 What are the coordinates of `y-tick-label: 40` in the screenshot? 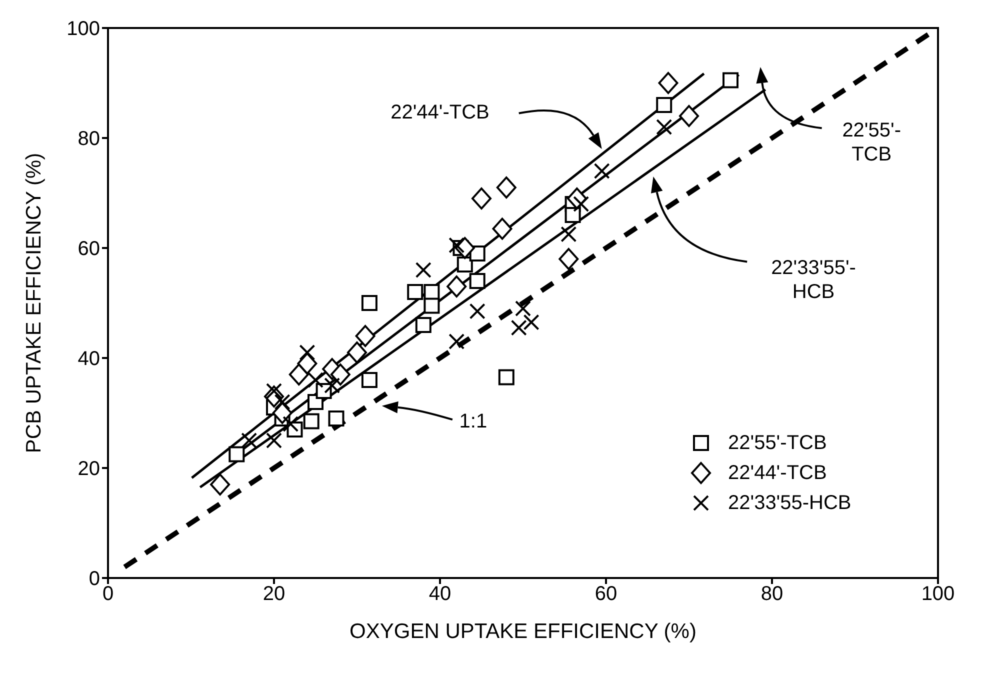 It's located at (89, 359).